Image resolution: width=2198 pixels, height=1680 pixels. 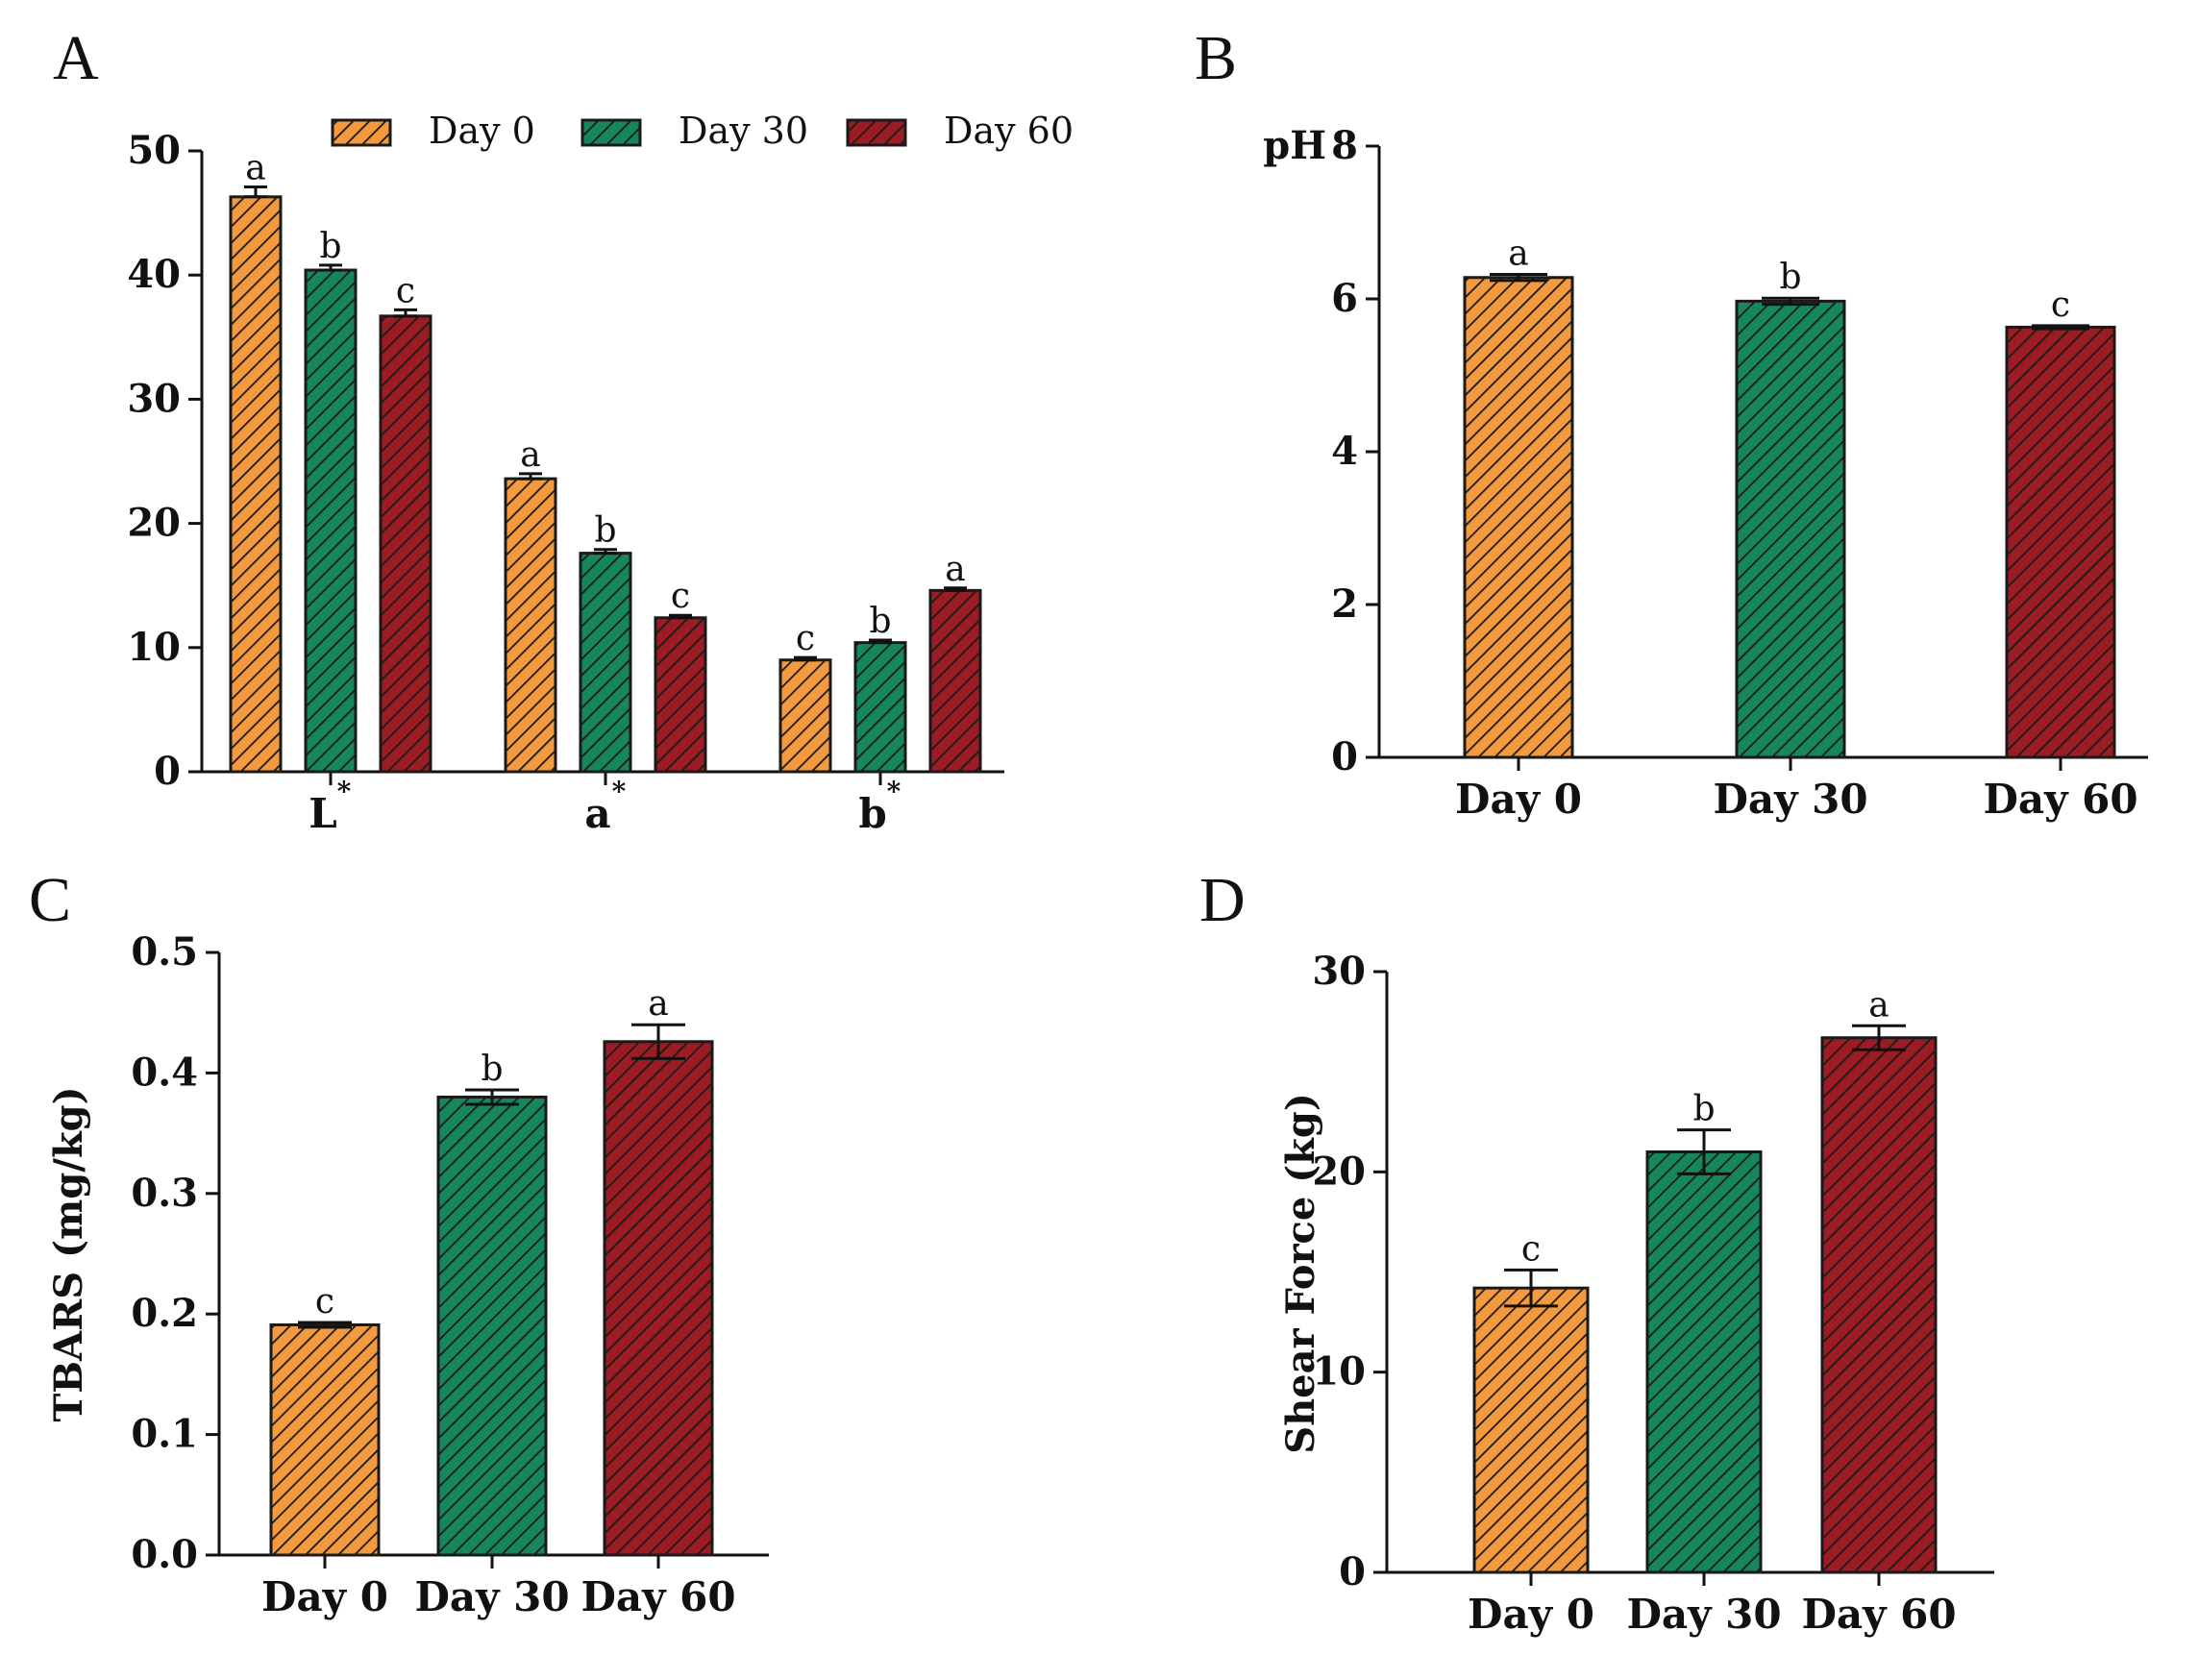 I want to click on panel-b-y-axis-label: pH, so click(x=1294, y=146).